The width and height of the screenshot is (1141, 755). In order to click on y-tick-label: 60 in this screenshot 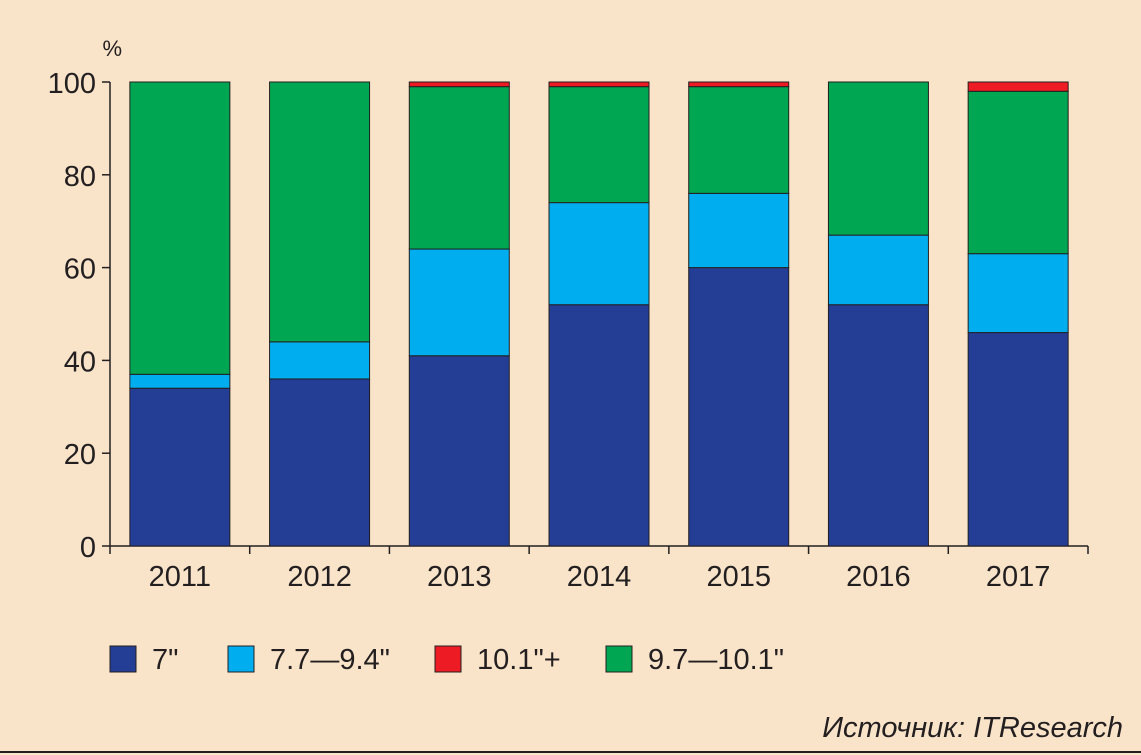, I will do `click(80, 270)`.